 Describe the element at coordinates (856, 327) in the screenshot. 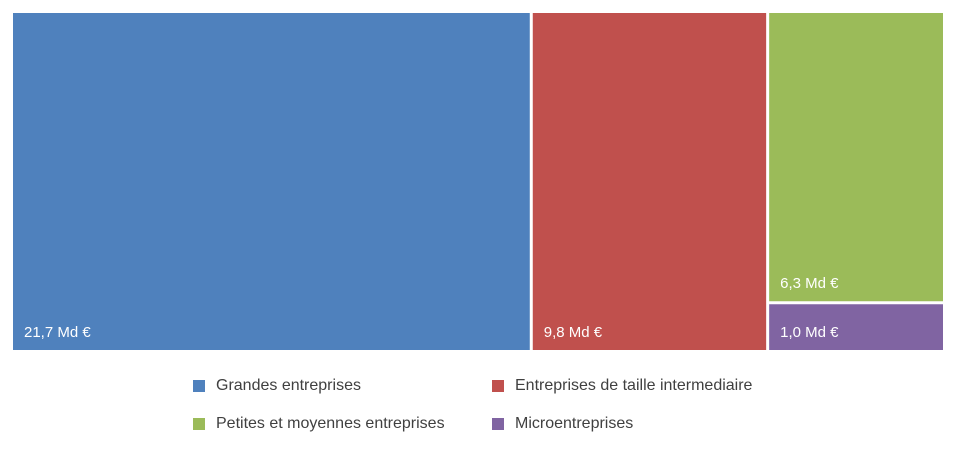

I see `tile-microentreprises` at that location.